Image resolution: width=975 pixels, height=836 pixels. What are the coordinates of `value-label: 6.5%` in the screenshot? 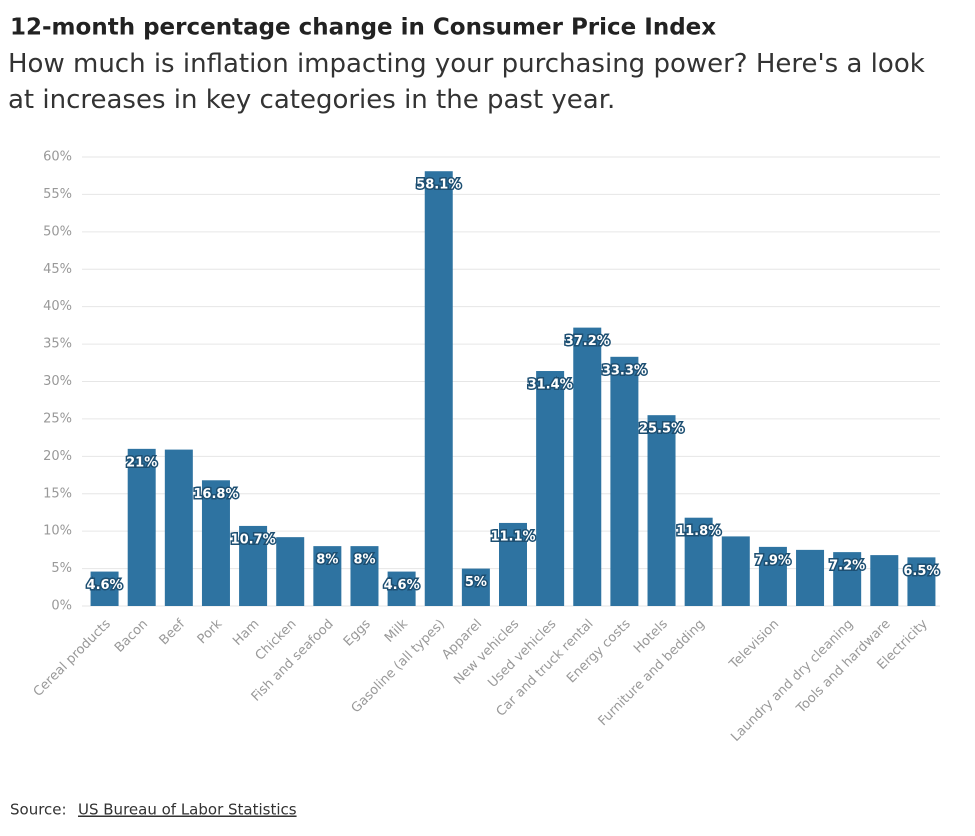 It's located at (921, 571).